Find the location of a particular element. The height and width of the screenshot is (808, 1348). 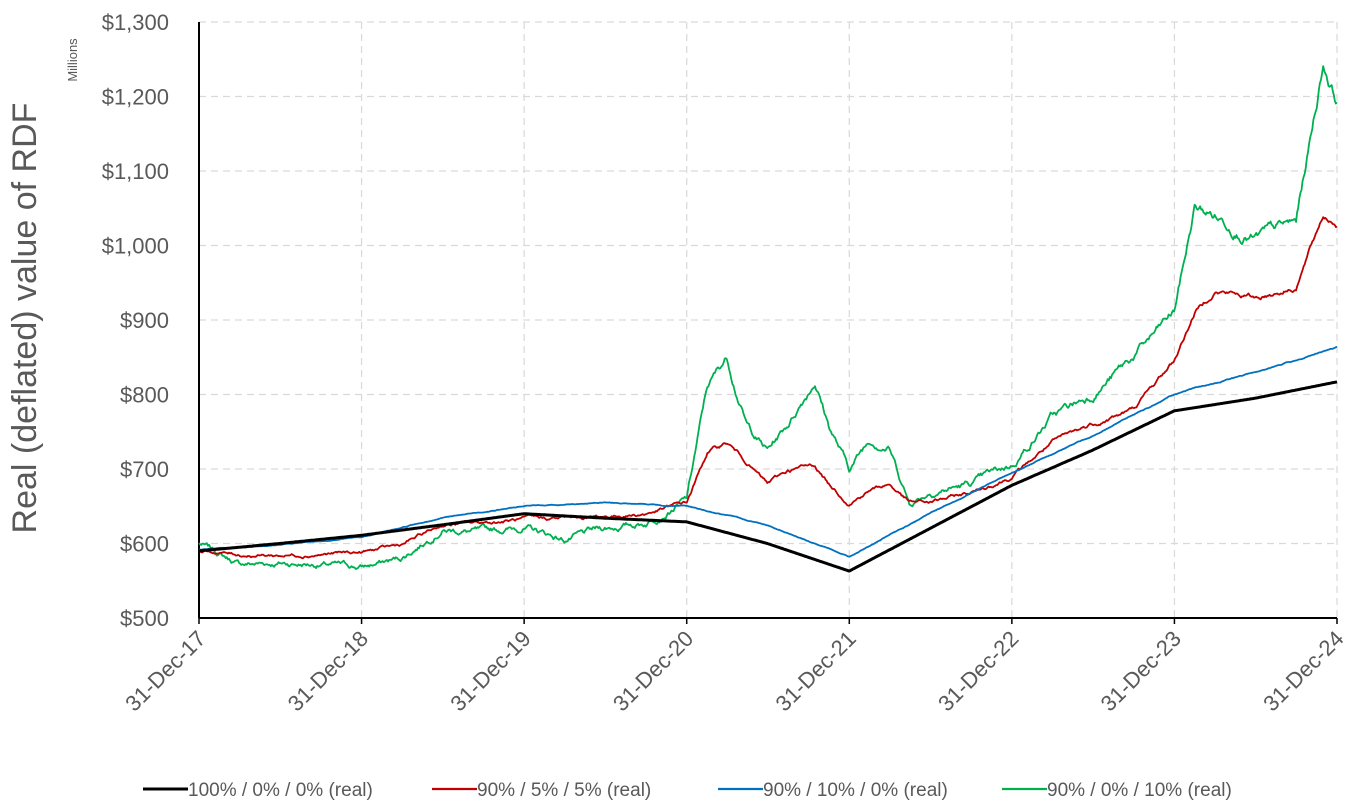

y-tick-label: $1,100 is located at coordinates (135, 171).